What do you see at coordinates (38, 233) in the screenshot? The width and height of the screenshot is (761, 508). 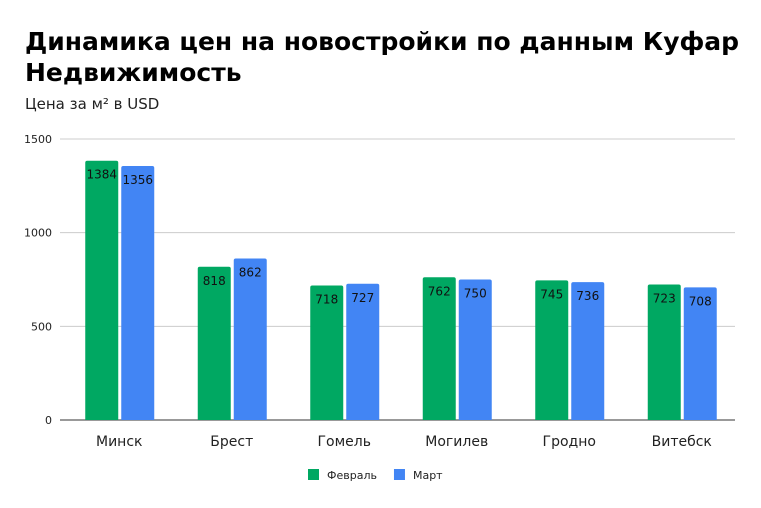 I see `y-tick-label: 1000` at bounding box center [38, 233].